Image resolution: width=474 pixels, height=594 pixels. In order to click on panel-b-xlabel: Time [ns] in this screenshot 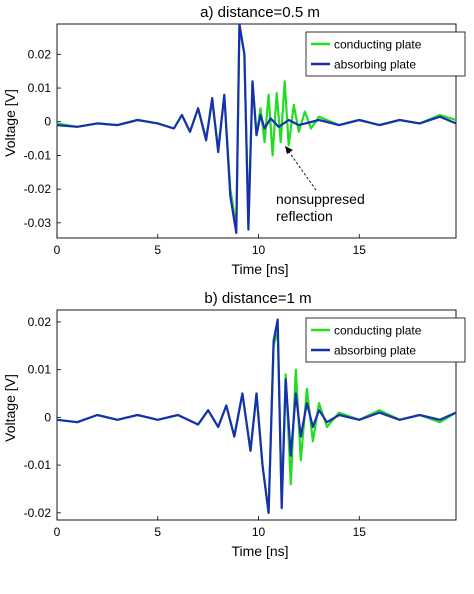, I will do `click(259, 551)`.